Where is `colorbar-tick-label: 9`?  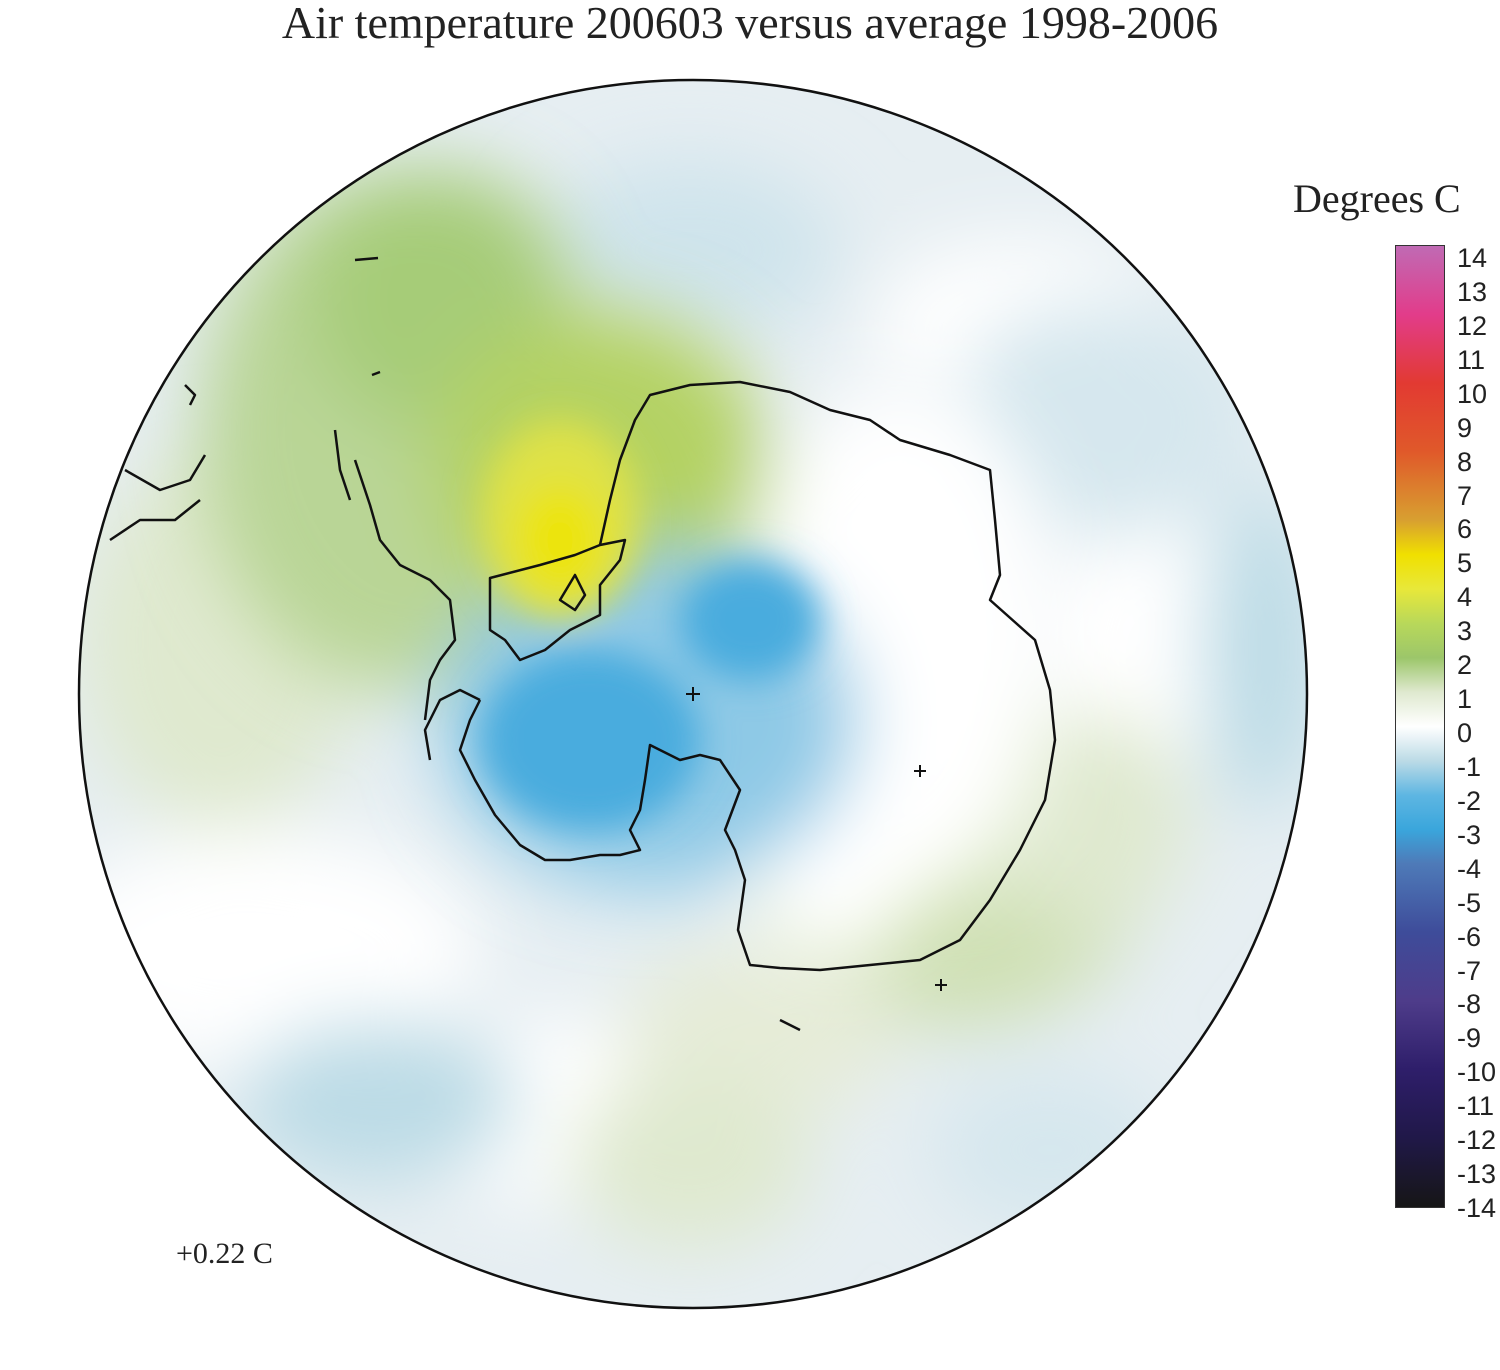
colorbar-tick-label: 9 is located at coordinates (1465, 427).